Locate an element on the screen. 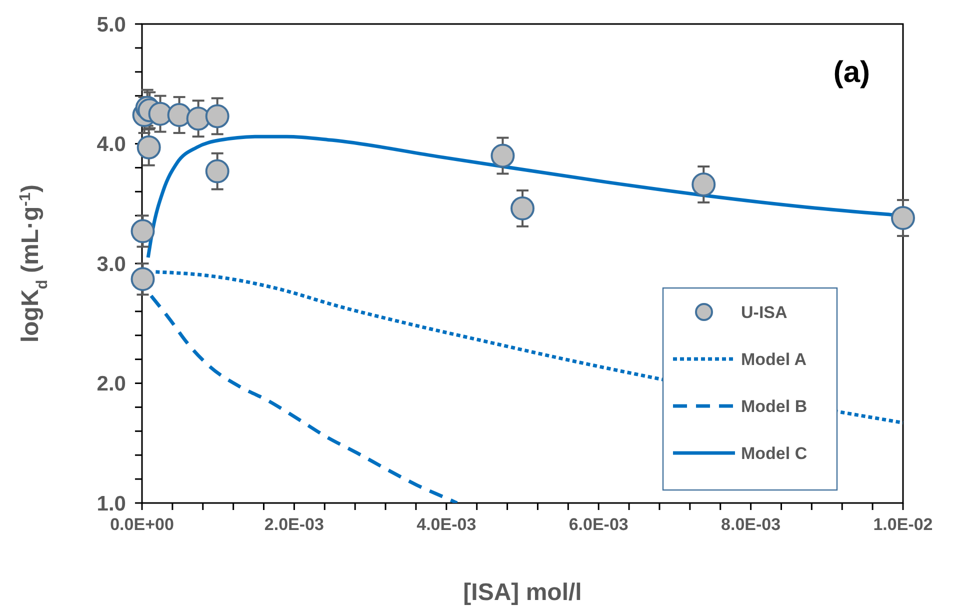 Image resolution: width=953 pixels, height=616 pixels. legend-label: Model C is located at coordinates (774, 453).